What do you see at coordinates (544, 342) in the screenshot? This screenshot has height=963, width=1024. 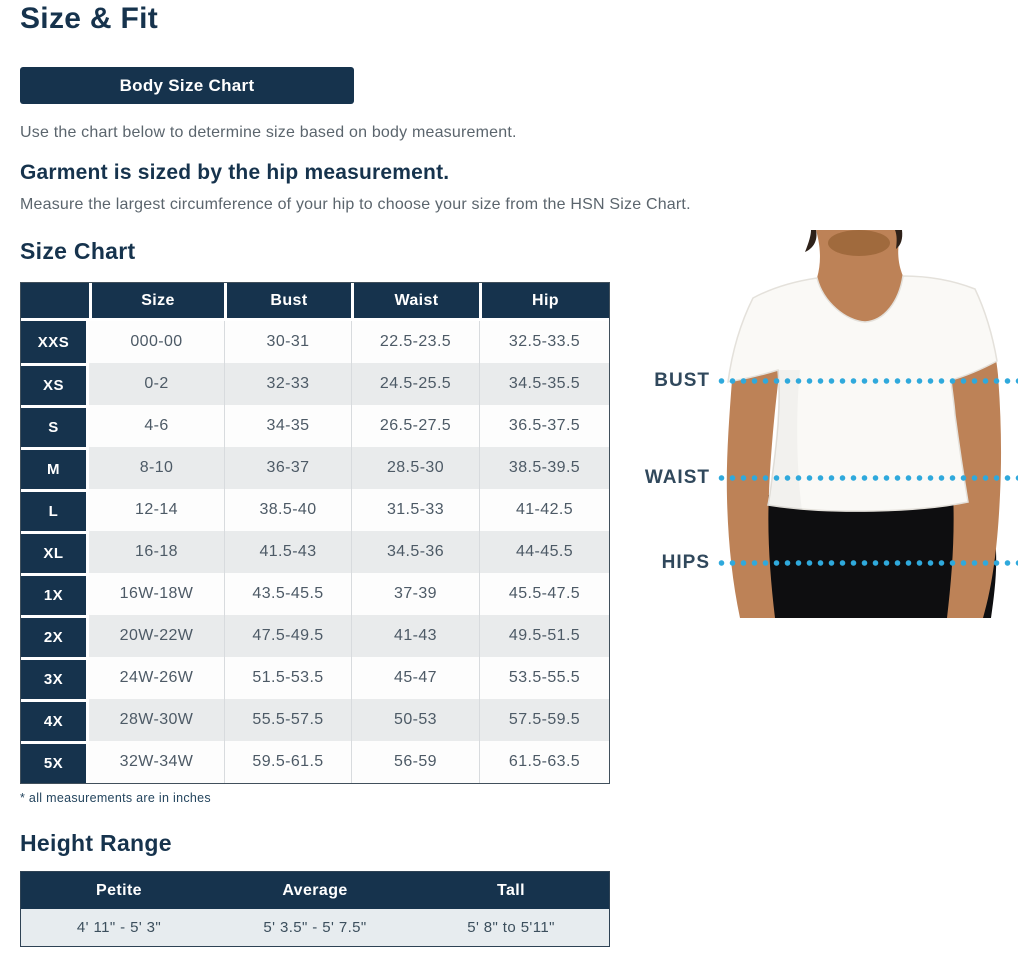 I see `hip-cell: 32.5-33.5` at bounding box center [544, 342].